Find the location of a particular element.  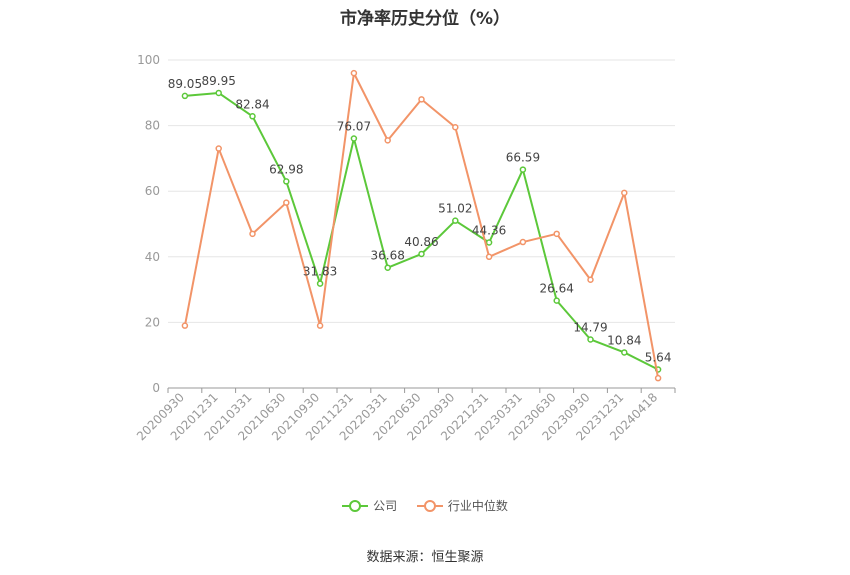

y-tick-label: 20 is located at coordinates (152, 322).